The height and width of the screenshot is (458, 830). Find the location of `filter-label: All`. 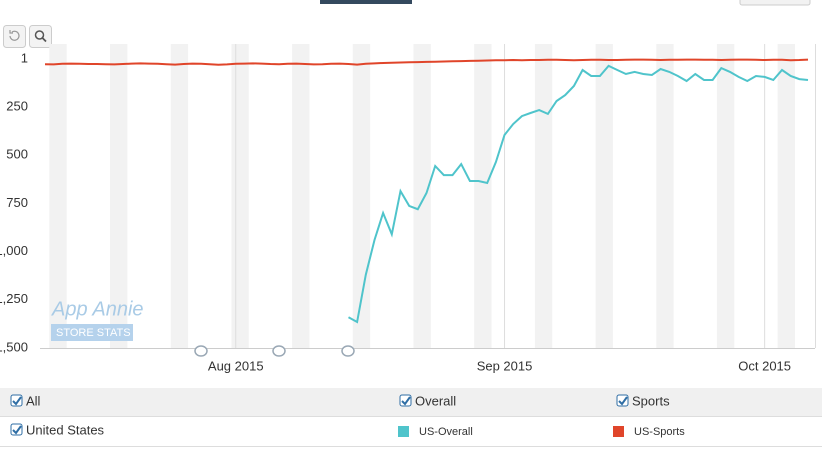

filter-label: All is located at coordinates (33, 400).